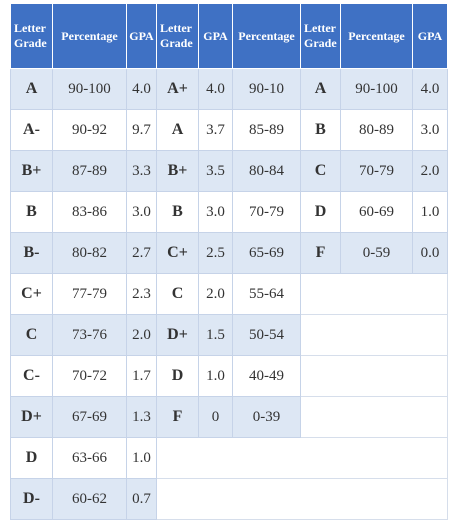 The image size is (457, 522). I want to click on table-row: C- 70-72 1.7 D 1.0 40-49, so click(229, 376).